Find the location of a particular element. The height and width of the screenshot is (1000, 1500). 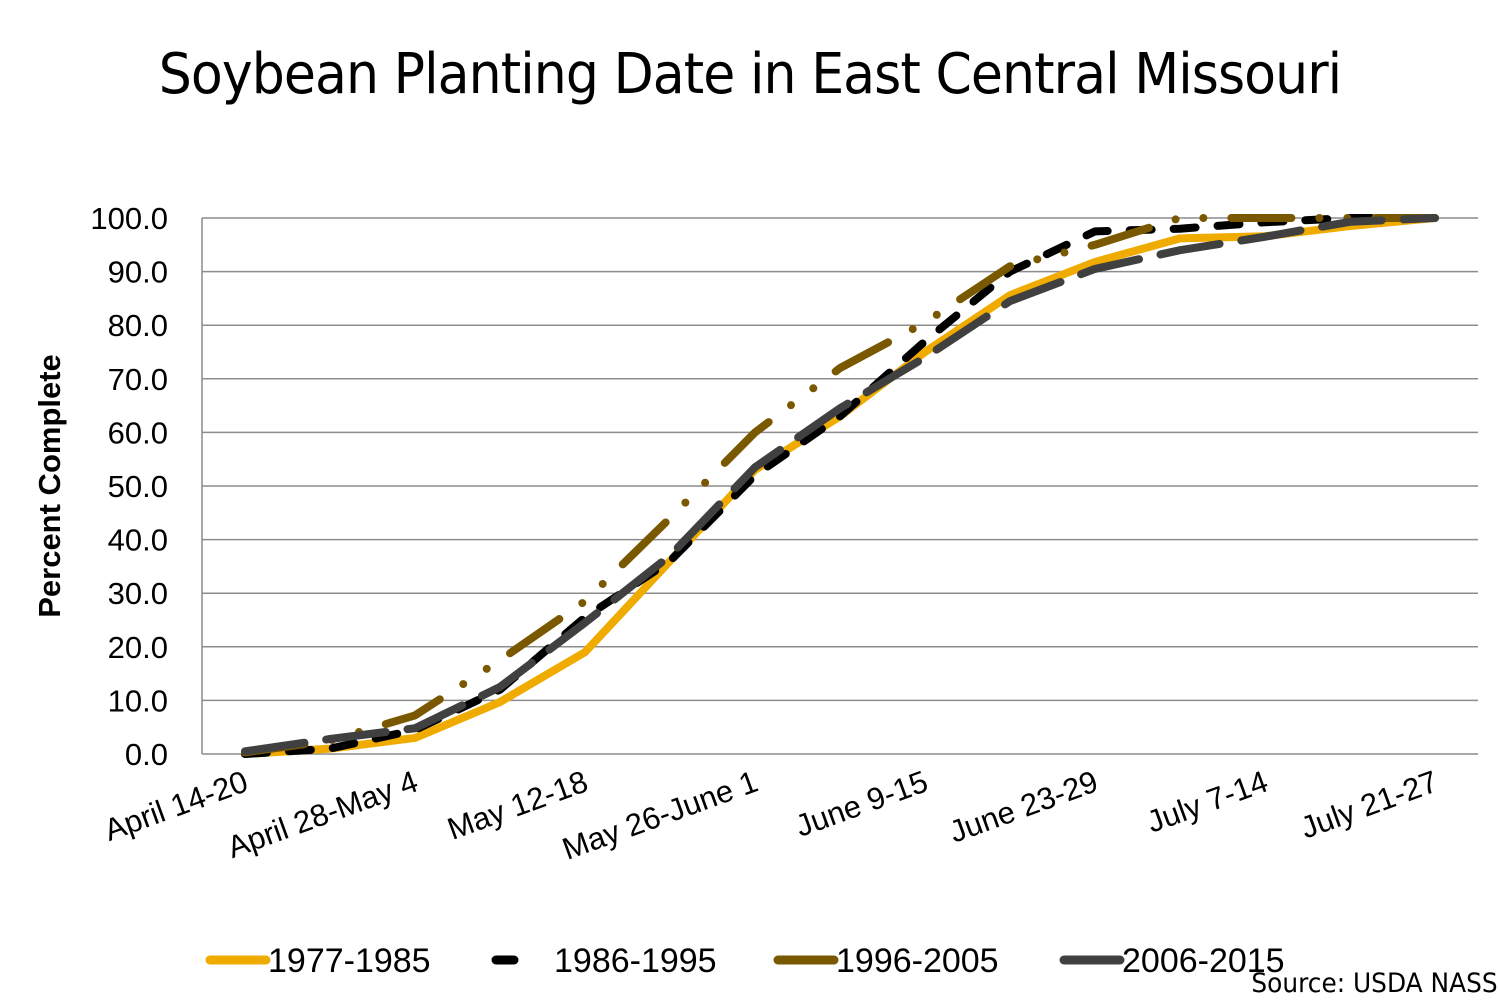

x-tick-label: July 21-27 is located at coordinates (1369, 805).